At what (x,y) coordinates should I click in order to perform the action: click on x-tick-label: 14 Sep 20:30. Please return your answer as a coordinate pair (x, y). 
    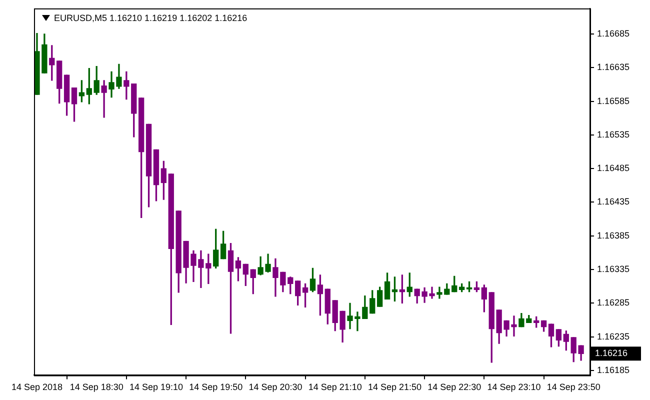
    Looking at the image, I should click on (275, 387).